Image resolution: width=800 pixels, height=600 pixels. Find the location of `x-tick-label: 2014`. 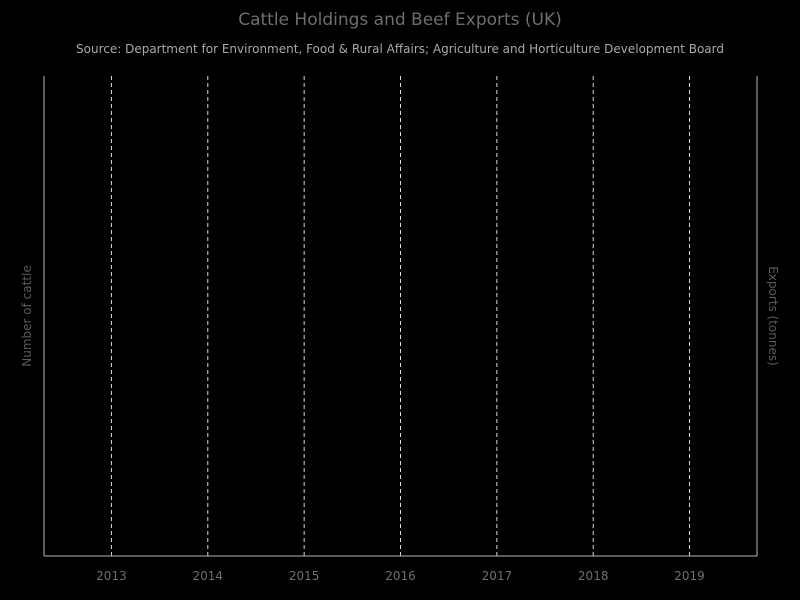

x-tick-label: 2014 is located at coordinates (208, 576).